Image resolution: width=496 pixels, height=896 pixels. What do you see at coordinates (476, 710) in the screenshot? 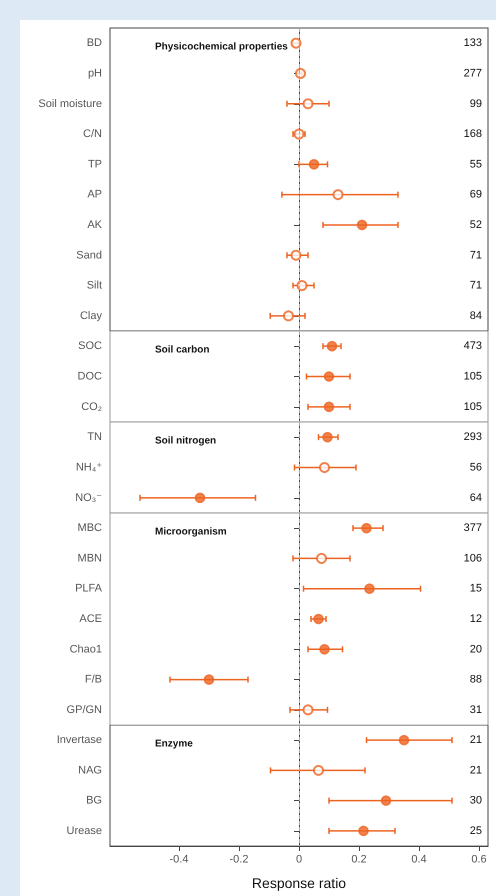
I see `y2-tick-label: 31` at bounding box center [476, 710].